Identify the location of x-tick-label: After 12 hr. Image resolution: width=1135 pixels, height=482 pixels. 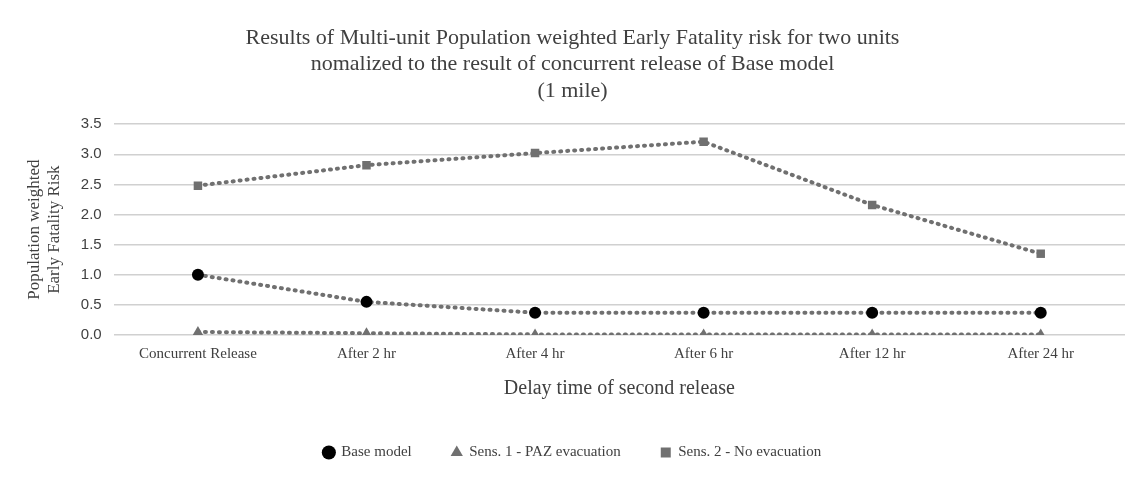
(872, 352).